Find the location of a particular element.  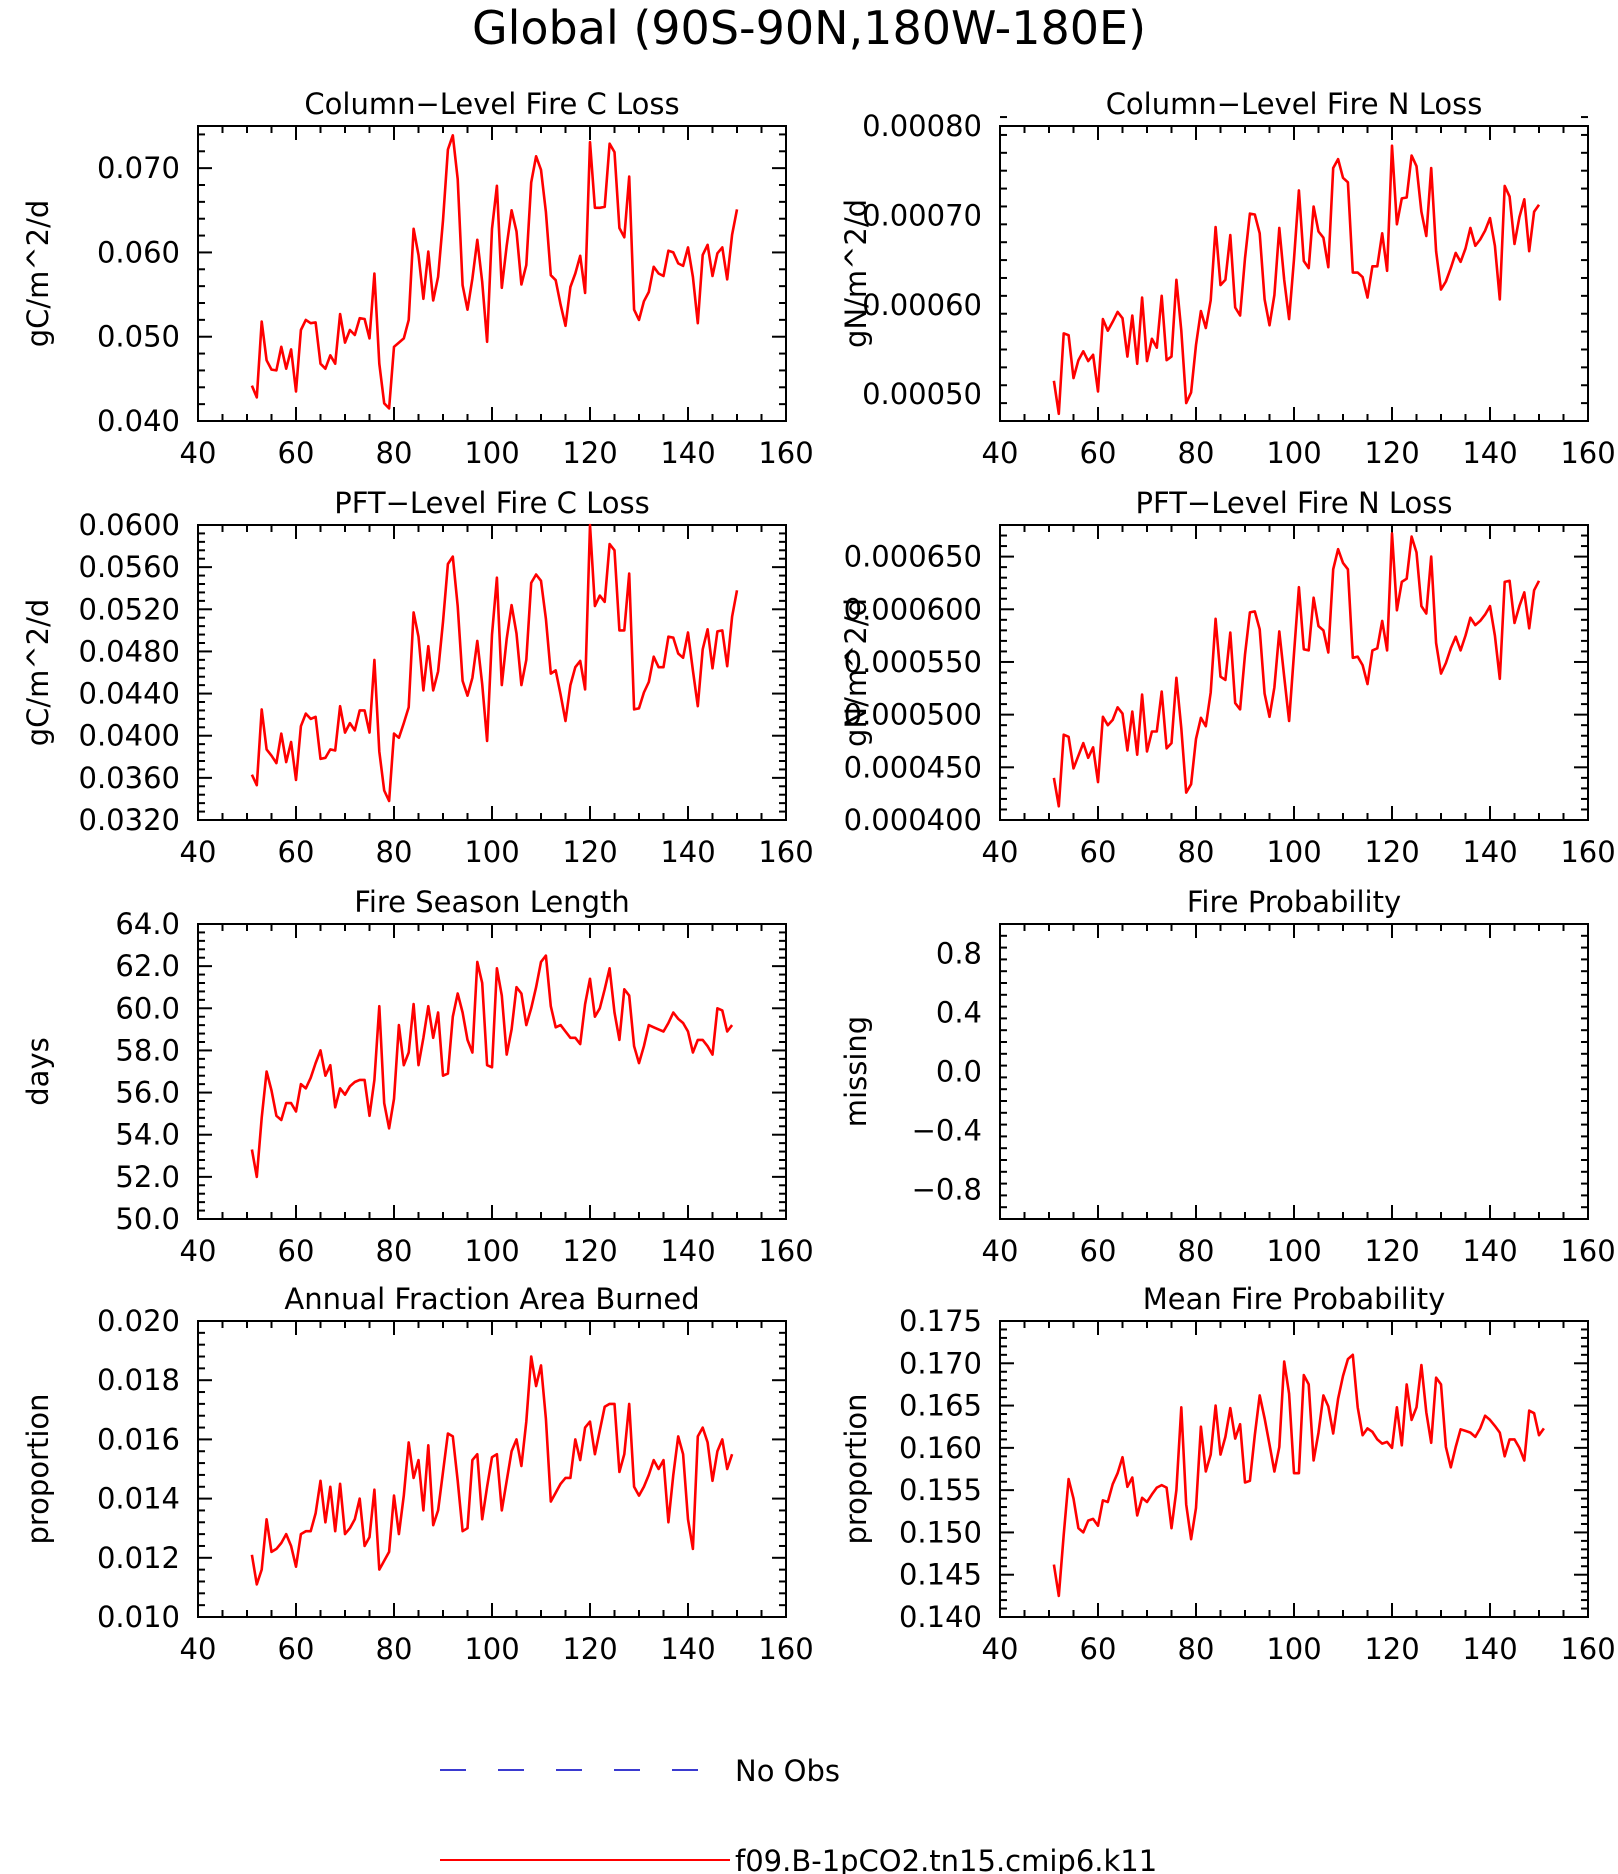

y-tick-label: 0.050 is located at coordinates (138, 337).